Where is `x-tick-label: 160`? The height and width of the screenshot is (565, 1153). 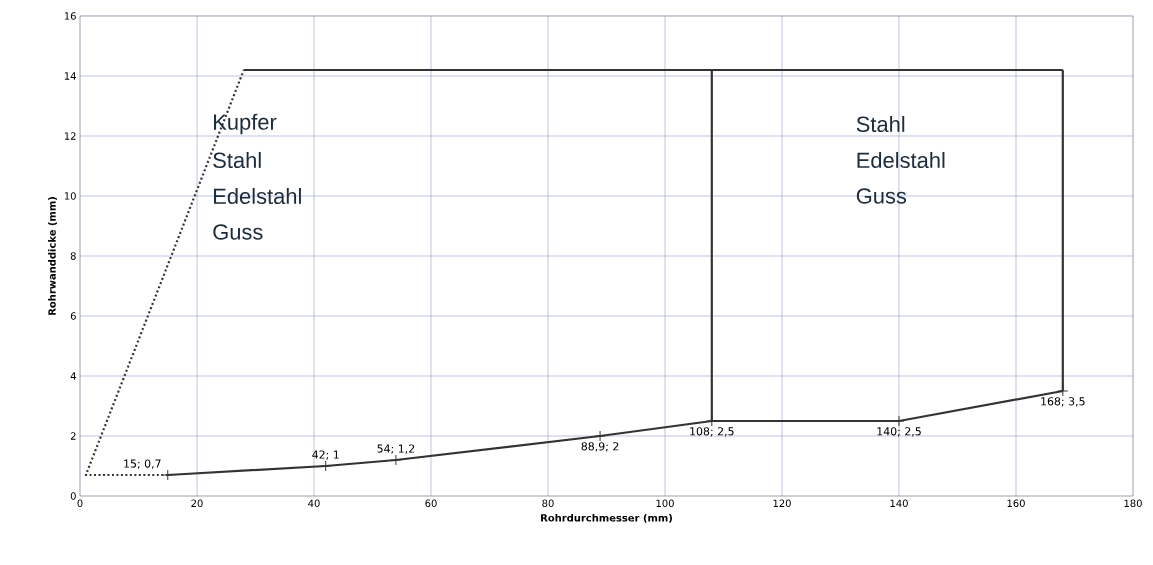
x-tick-label: 160 is located at coordinates (1016, 503).